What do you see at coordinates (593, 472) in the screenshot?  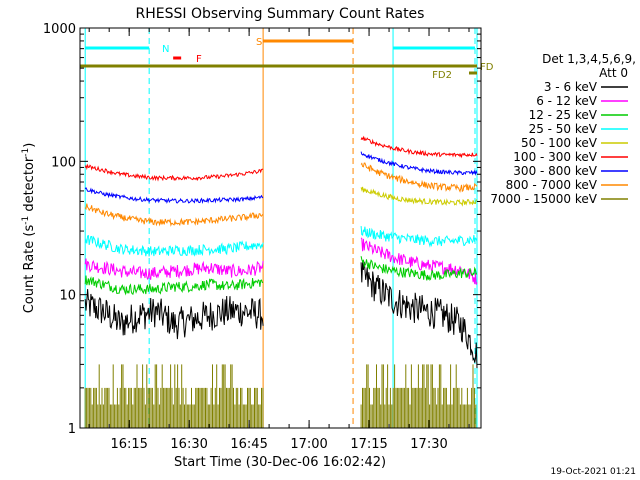 I see `timestamp: 19-Oct-2021 01:21` at bounding box center [593, 472].